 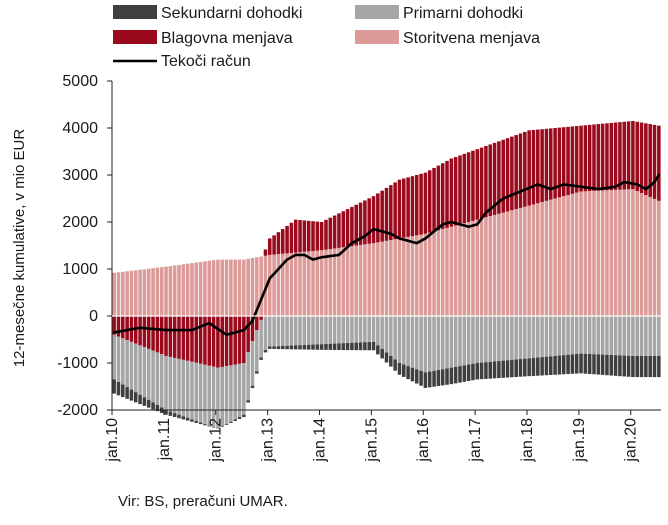 What do you see at coordinates (475, 440) in the screenshot?
I see `x-tick-label: jan.17` at bounding box center [475, 440].